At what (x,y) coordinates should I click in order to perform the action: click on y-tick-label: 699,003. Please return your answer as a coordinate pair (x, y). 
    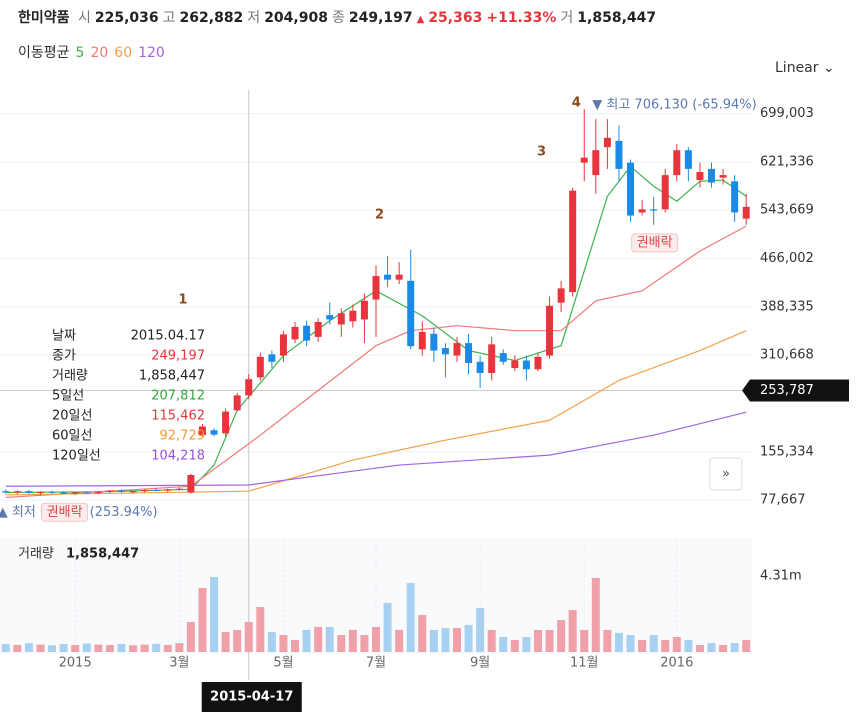
    Looking at the image, I should click on (787, 113).